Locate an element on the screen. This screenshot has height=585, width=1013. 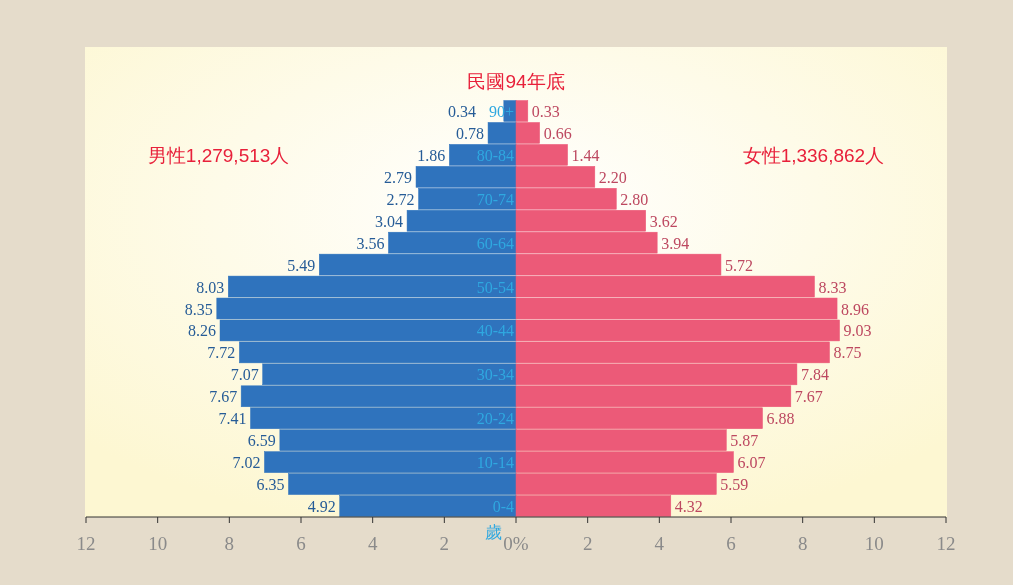
data-label: 2.80 is located at coordinates (634, 199).